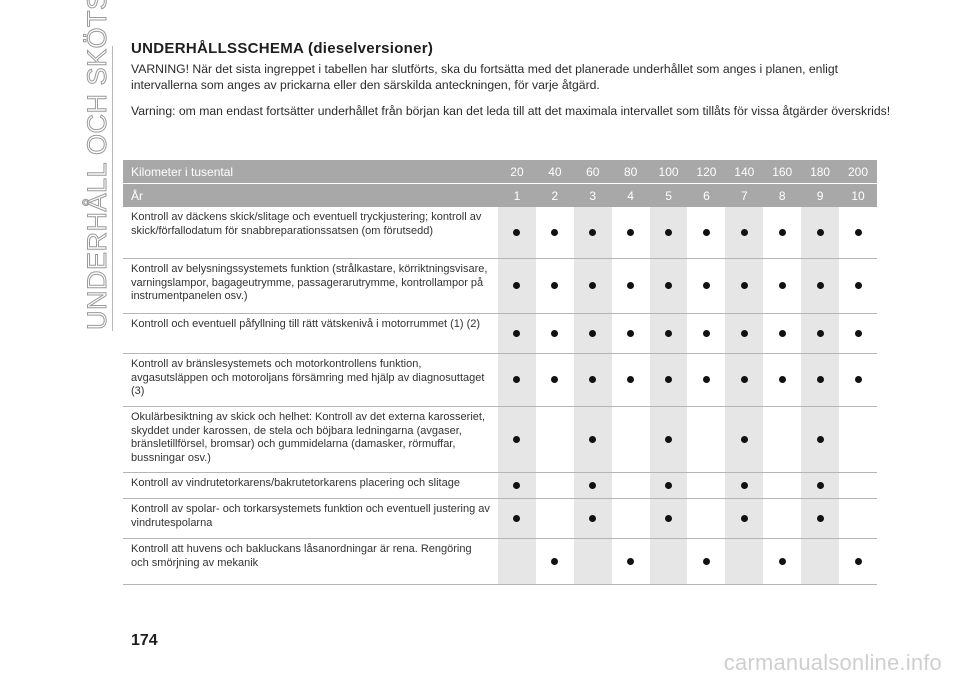 Image resolution: width=960 pixels, height=683 pixels. I want to click on kilometer-header-cell: 160, so click(782, 172).